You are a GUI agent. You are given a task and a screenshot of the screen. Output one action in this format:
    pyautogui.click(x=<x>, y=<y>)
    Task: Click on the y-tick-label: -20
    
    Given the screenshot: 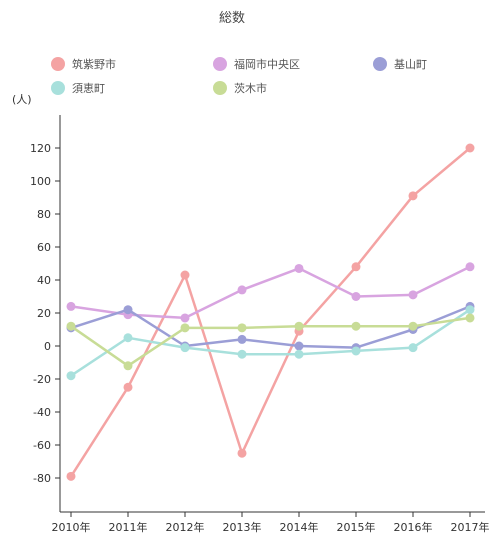 What is the action you would take?
    pyautogui.click(x=42, y=379)
    